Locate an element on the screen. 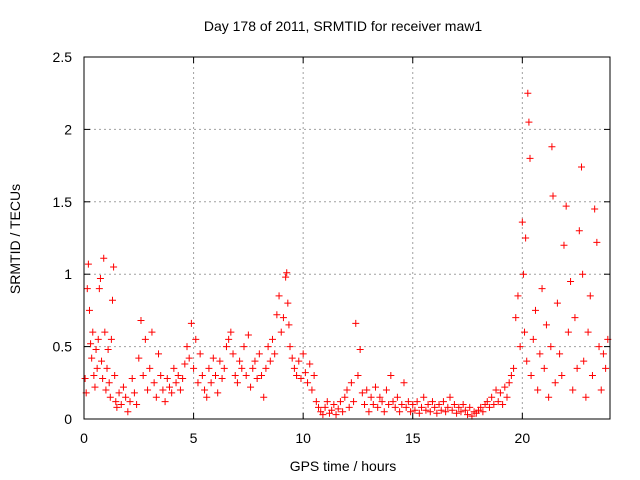 This screenshot has width=640, height=480. y-tick-label: 2 is located at coordinates (68, 129).